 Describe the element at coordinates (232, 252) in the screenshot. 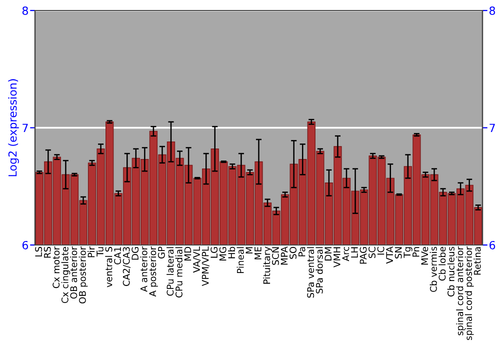

I see `x-tick-label: Hb` at that location.